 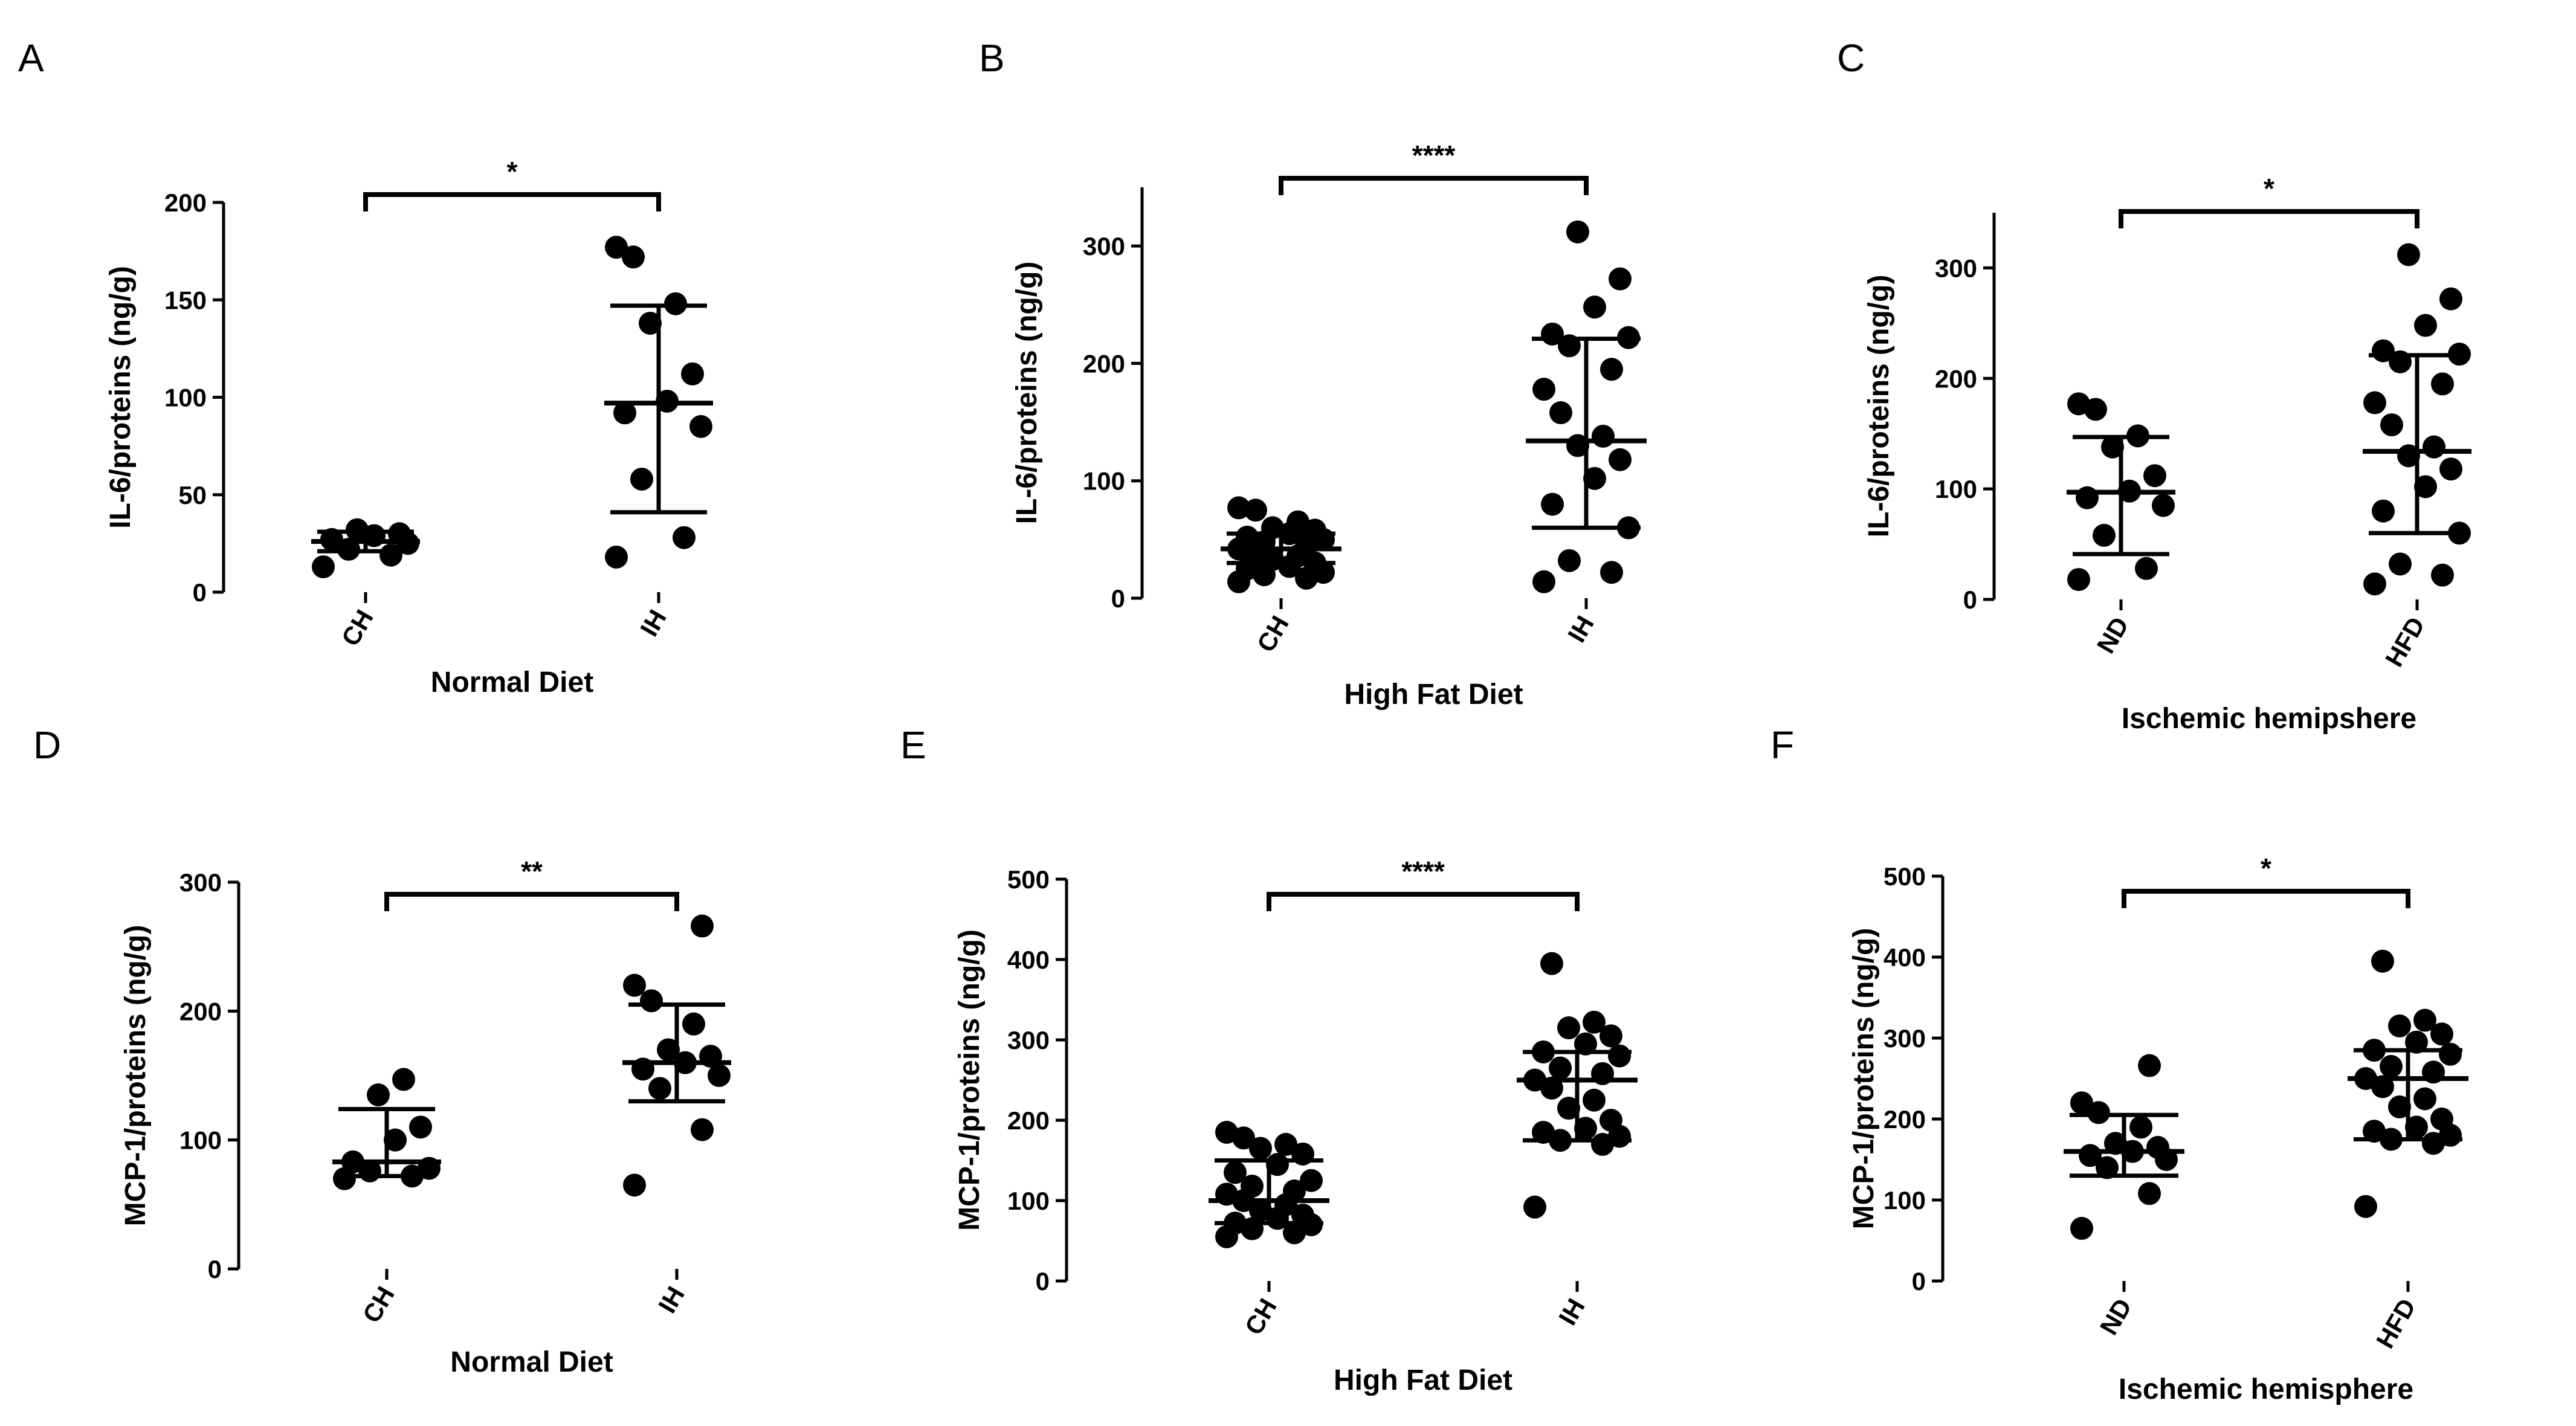 What do you see at coordinates (913, 745) in the screenshot?
I see `panel-letter: E` at bounding box center [913, 745].